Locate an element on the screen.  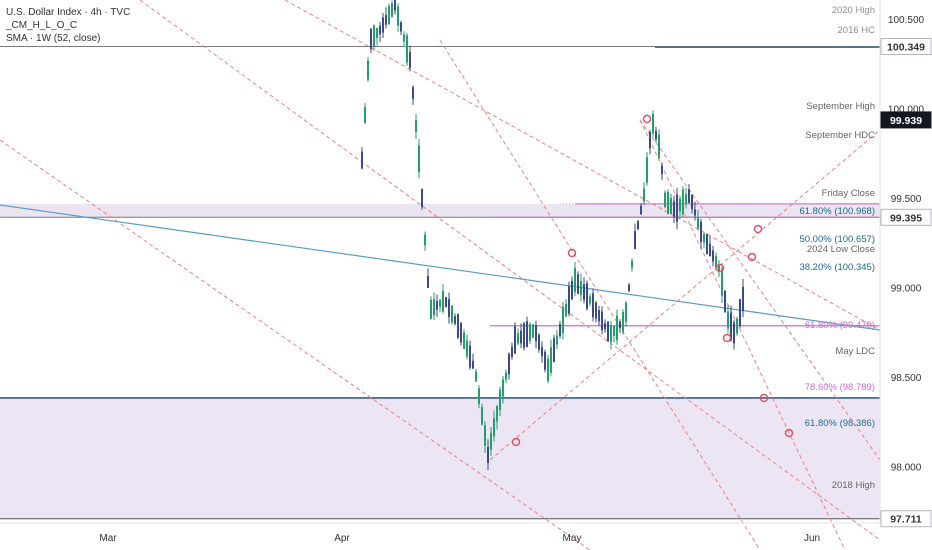
x-tick-label: Jun is located at coordinates (812, 538).